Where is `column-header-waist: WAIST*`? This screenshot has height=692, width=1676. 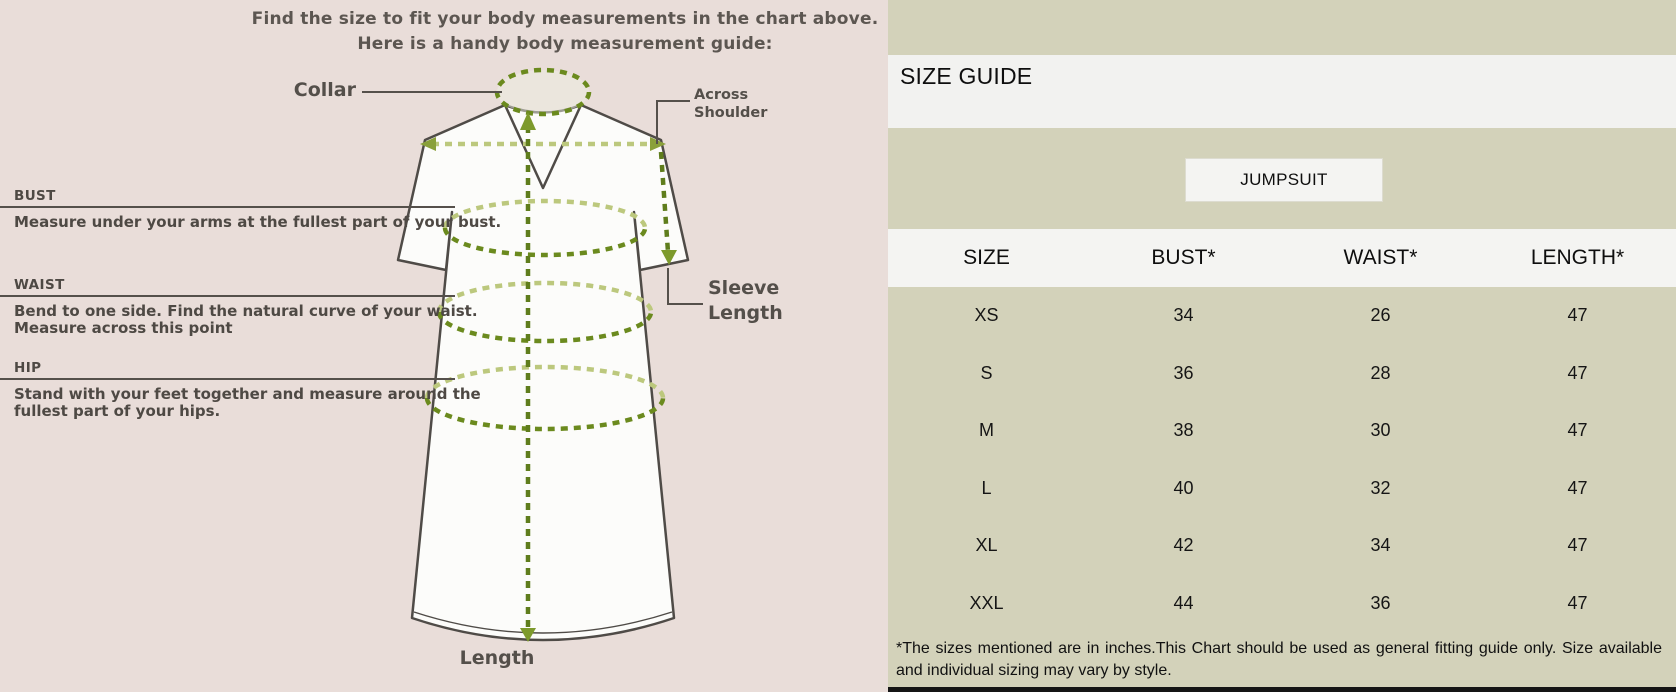
column-header-waist: WAIST* is located at coordinates (1380, 257).